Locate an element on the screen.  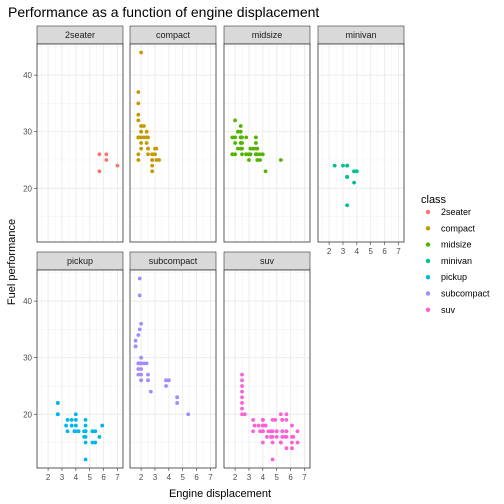
panel-background is located at coordinates (80, 369).